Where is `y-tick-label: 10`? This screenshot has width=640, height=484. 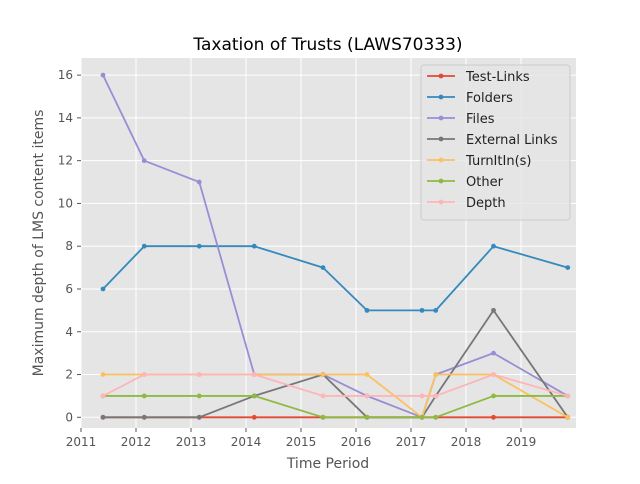 y-tick-label: 10 is located at coordinates (65, 203).